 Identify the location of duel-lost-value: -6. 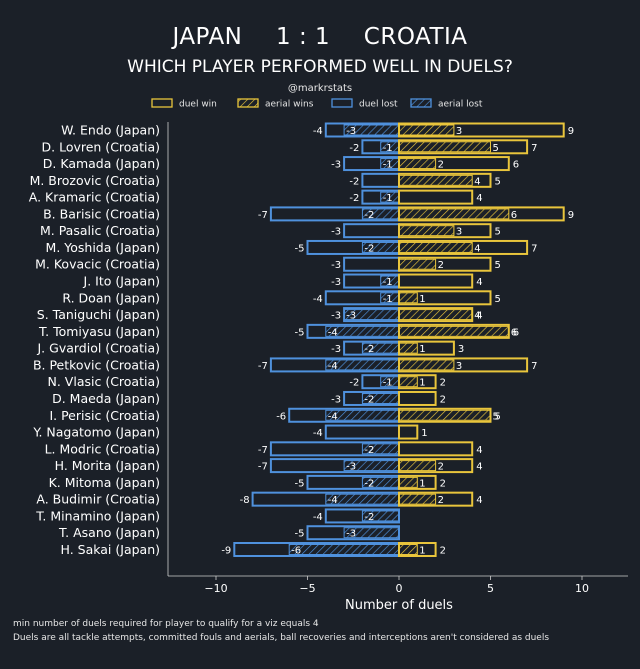
(281, 416).